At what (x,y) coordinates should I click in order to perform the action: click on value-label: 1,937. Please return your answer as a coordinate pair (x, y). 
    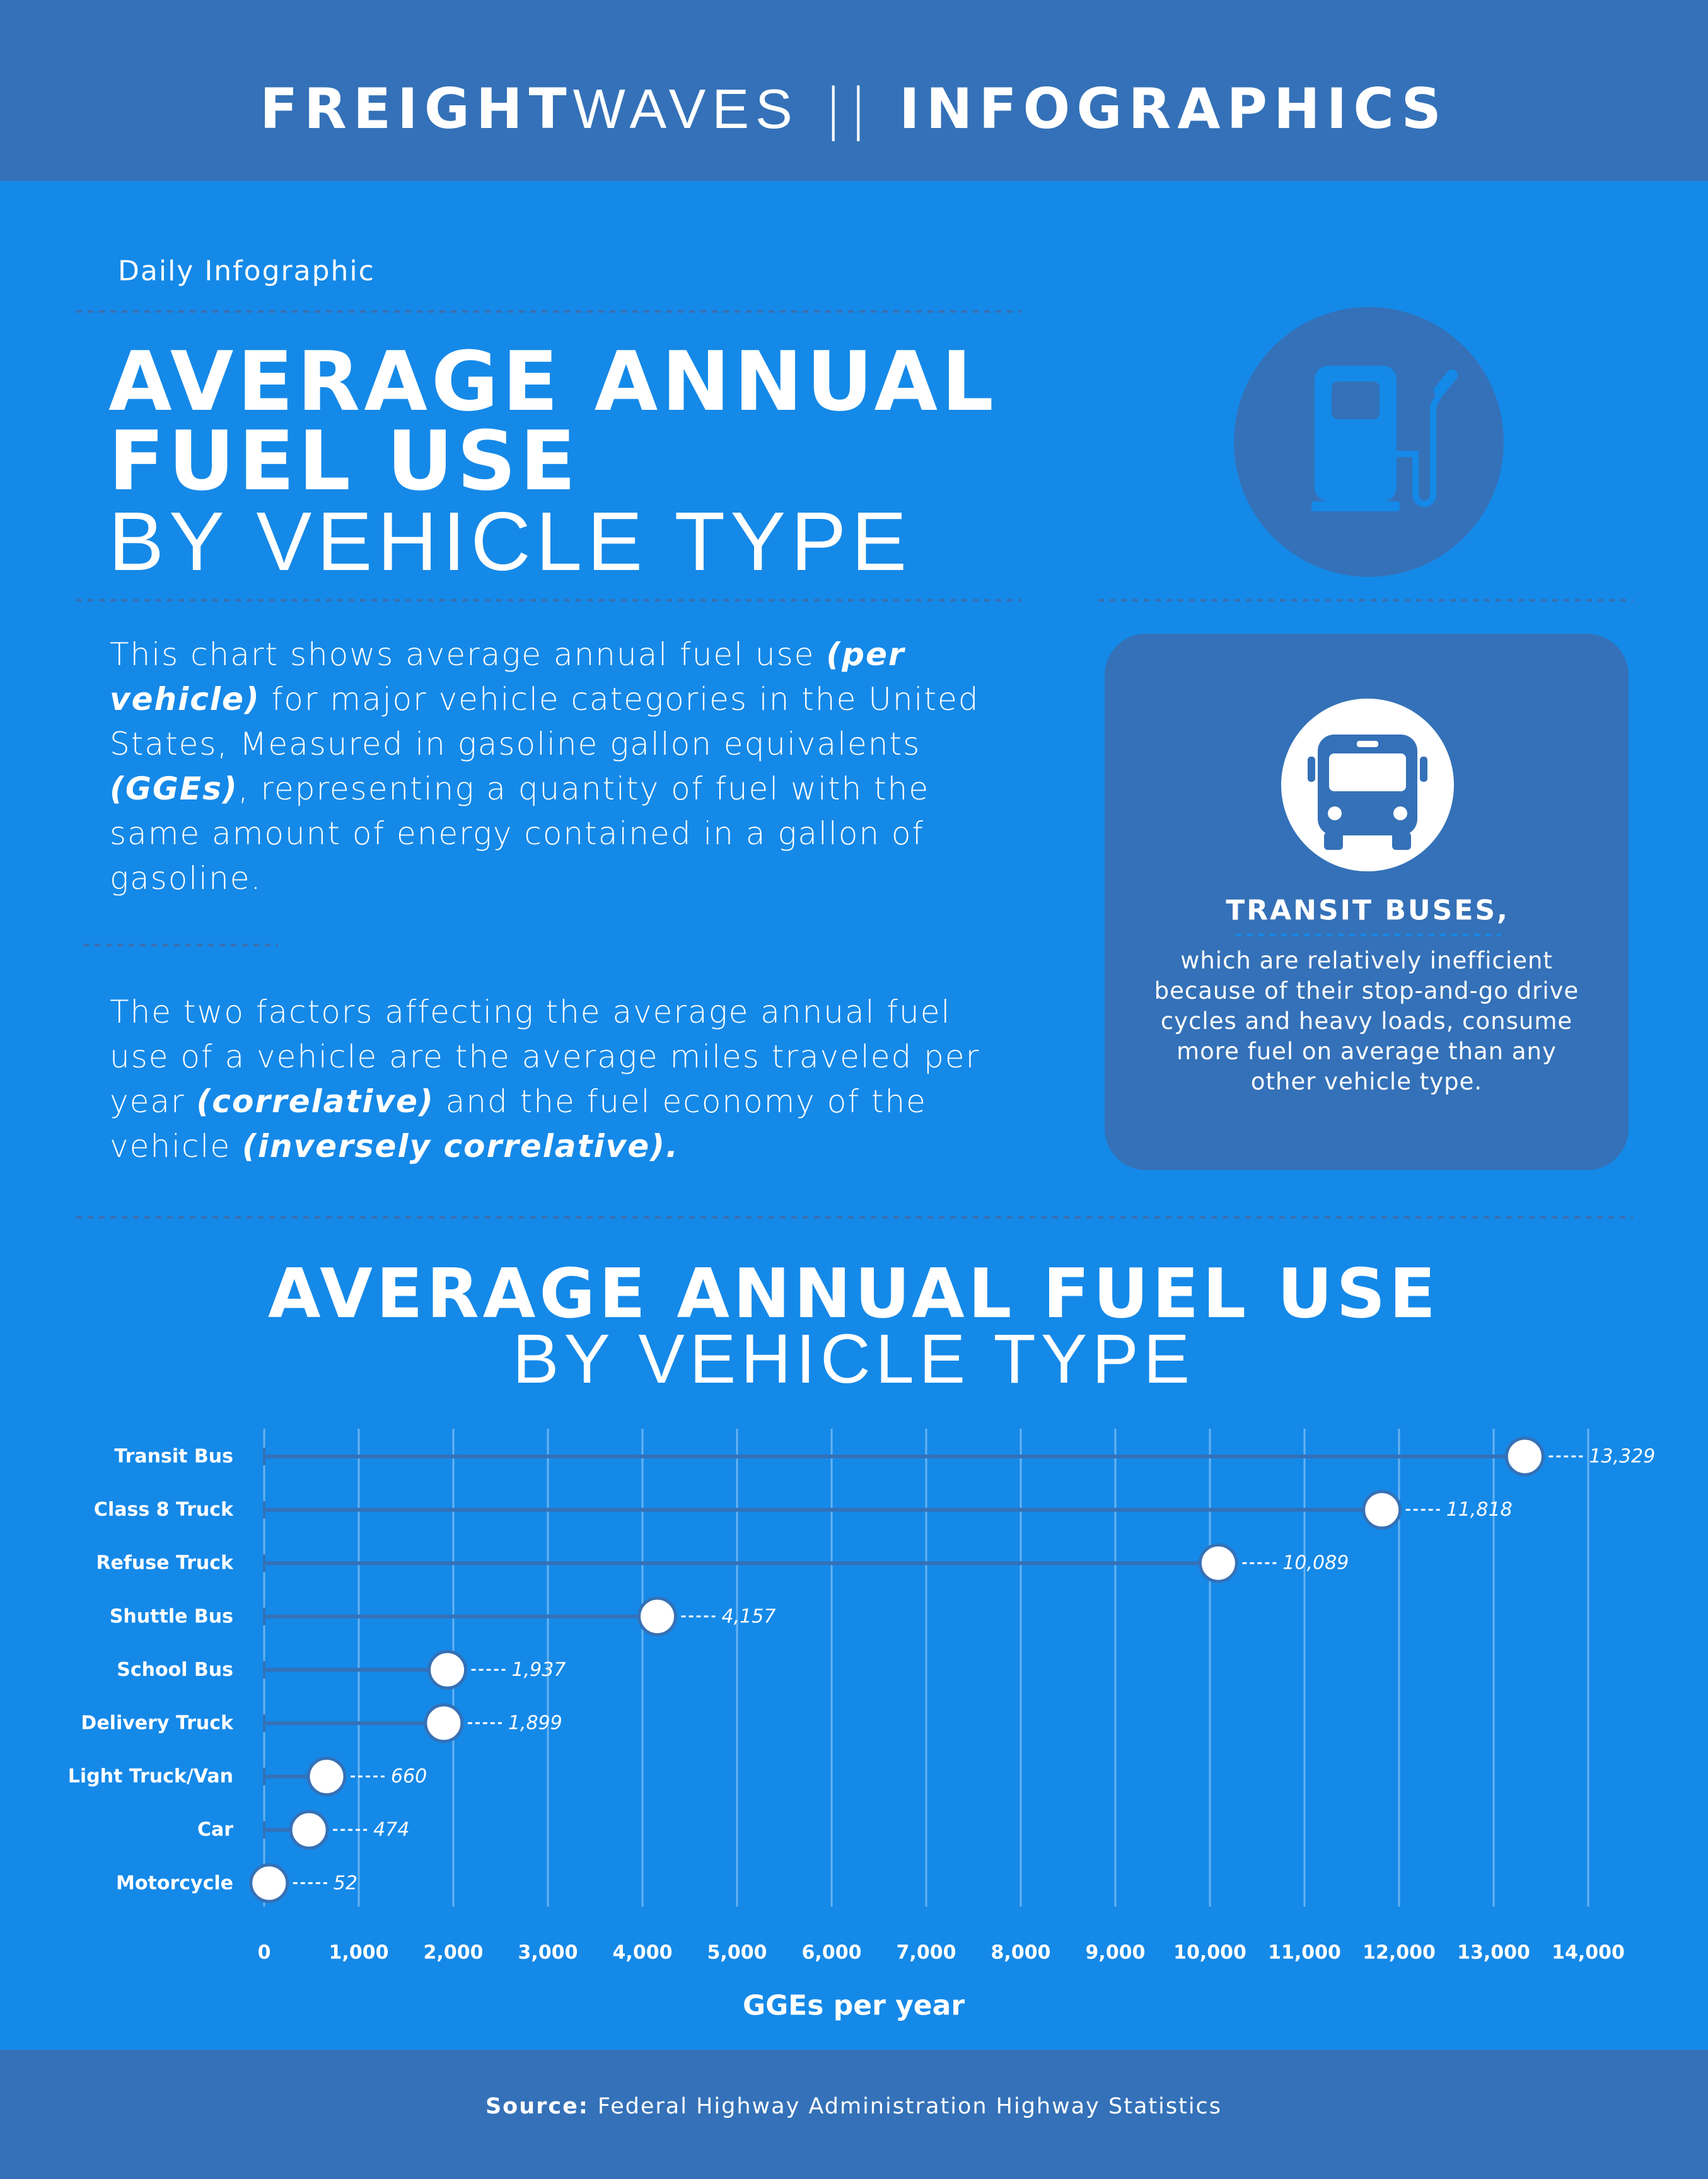
    Looking at the image, I should click on (539, 1670).